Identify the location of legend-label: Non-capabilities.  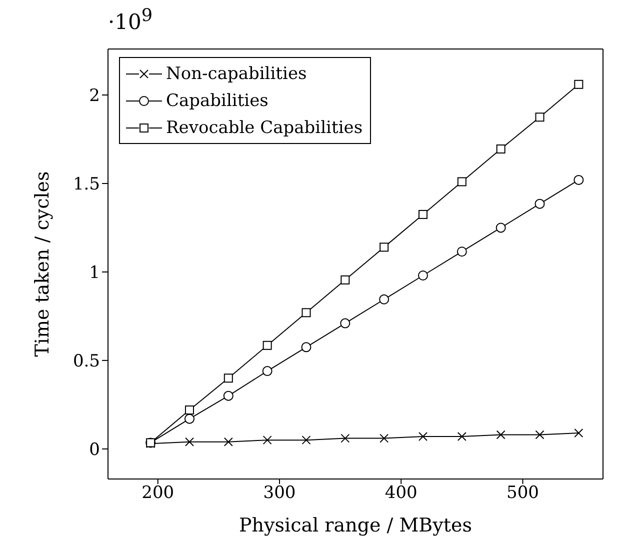
(236, 74).